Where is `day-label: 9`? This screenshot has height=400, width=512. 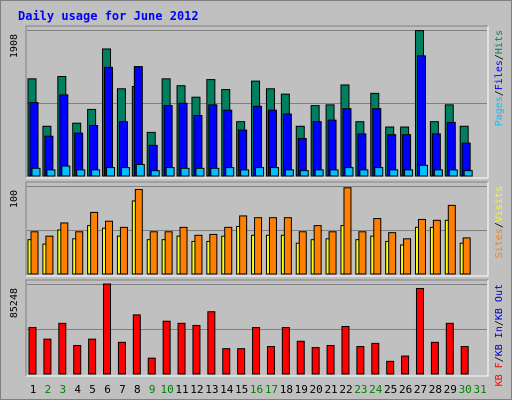 day-label: 9 is located at coordinates (152, 389).